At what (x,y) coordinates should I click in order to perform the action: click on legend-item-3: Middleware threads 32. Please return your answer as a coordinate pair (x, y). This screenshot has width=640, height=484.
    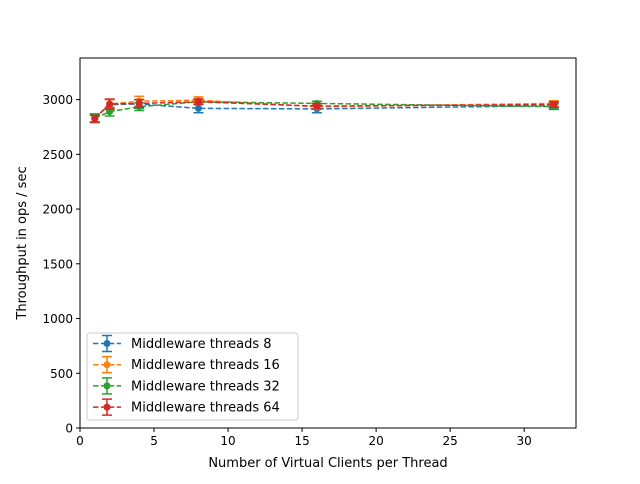
    Looking at the image, I should click on (186, 386).